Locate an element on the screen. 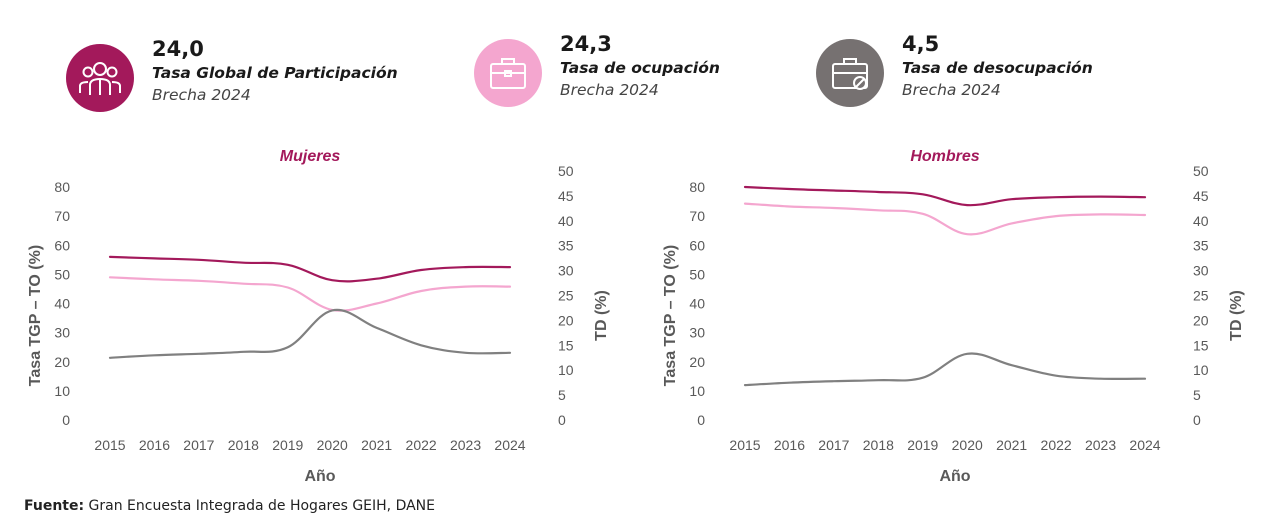 The image size is (1280, 528). kpi-td-label: Tasa de desocupación is located at coordinates (997, 68).